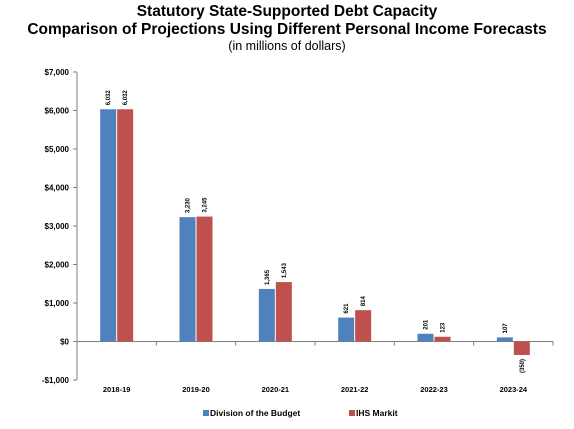 The image size is (574, 429). Describe the element at coordinates (57, 72) in the screenshot. I see `y-tick-label: $7,000` at that location.